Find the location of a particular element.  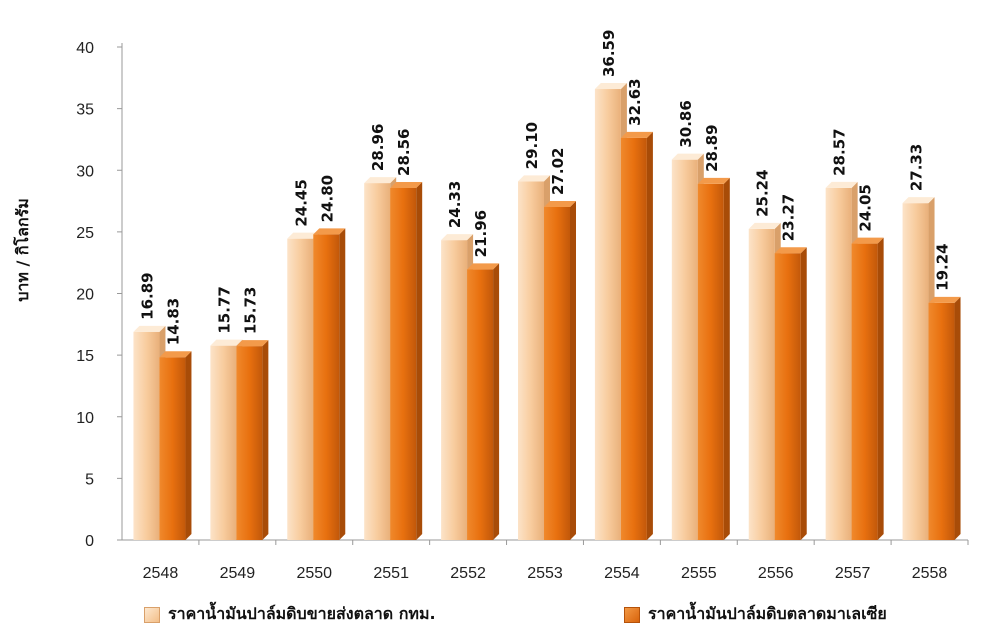

x-tick-label: 2557 is located at coordinates (853, 573).